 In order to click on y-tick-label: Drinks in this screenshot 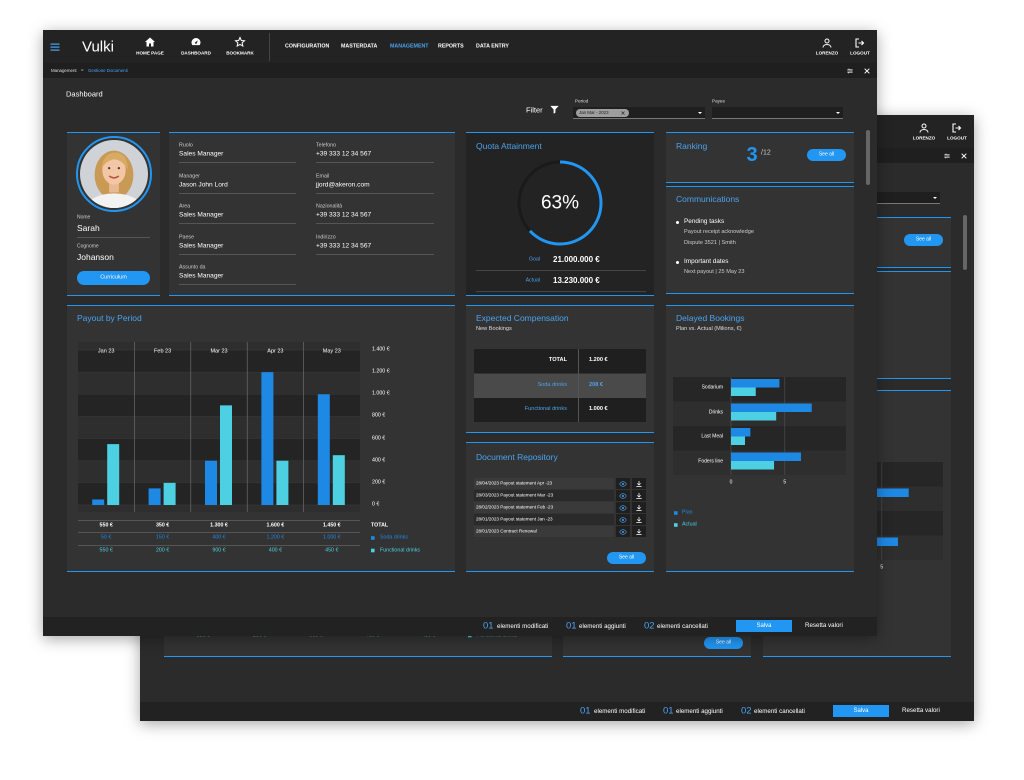, I will do `click(715, 412)`.